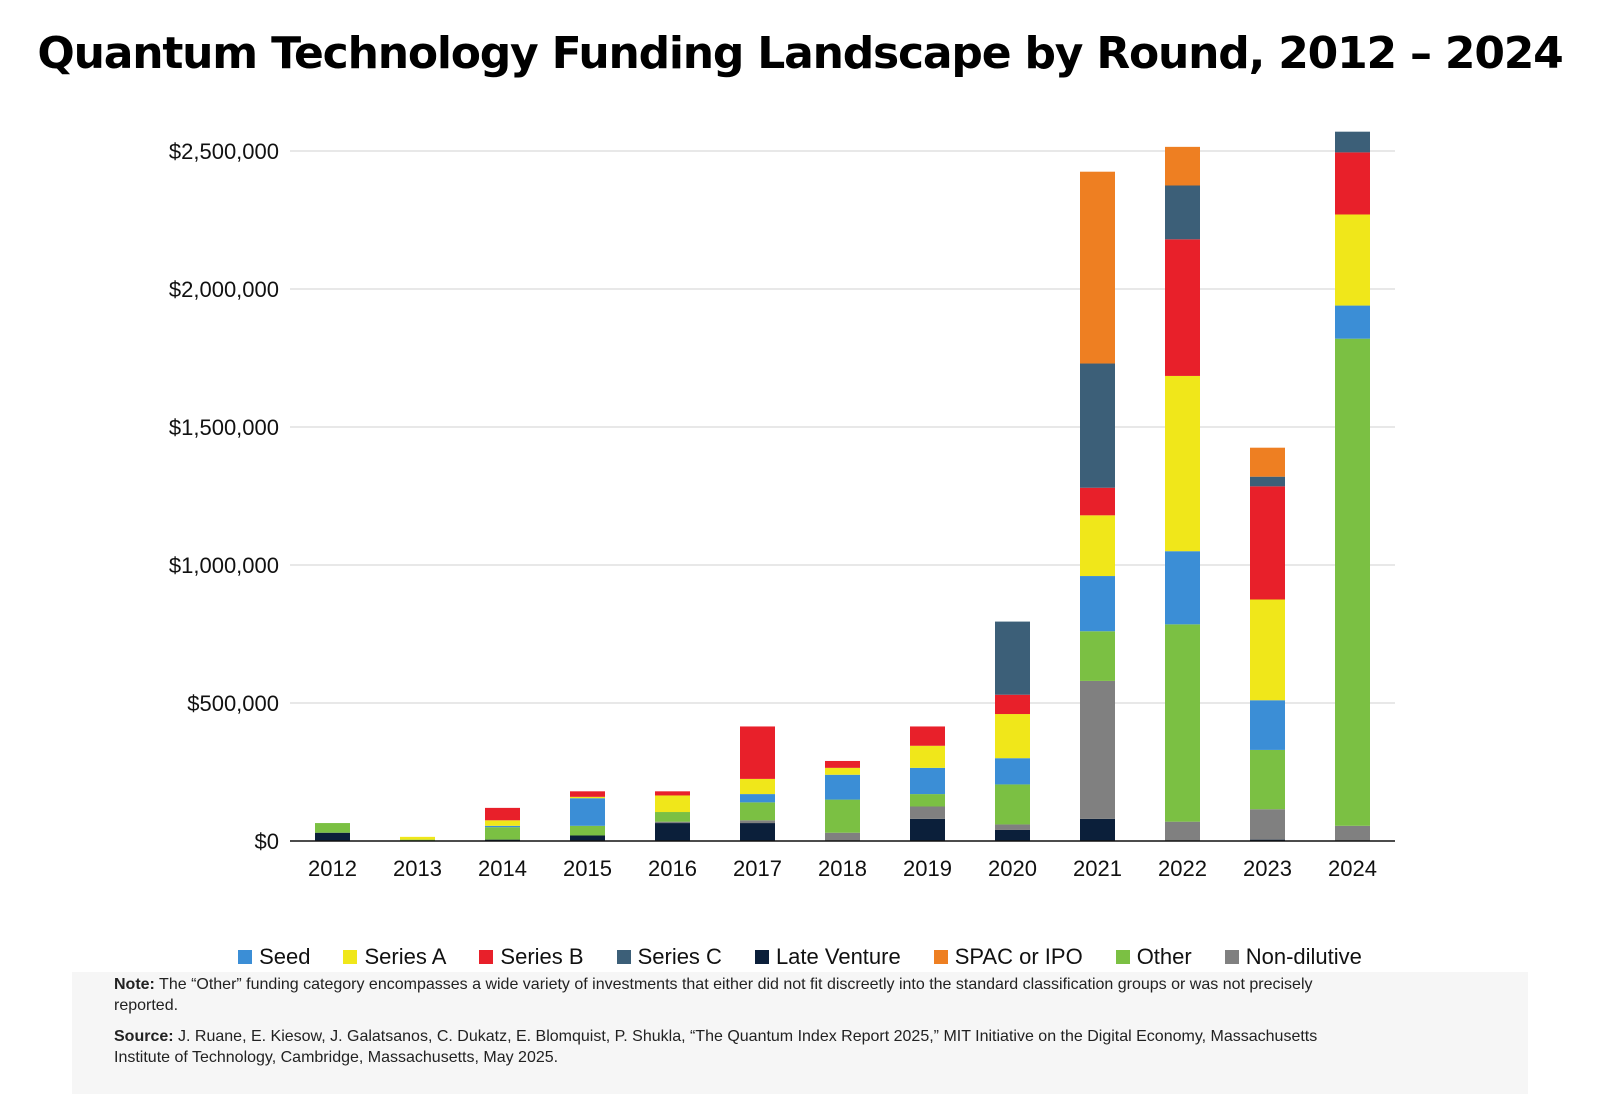 This screenshot has width=1600, height=1094. What do you see at coordinates (405, 956) in the screenshot?
I see `legend-label-series-a: Series A` at bounding box center [405, 956].